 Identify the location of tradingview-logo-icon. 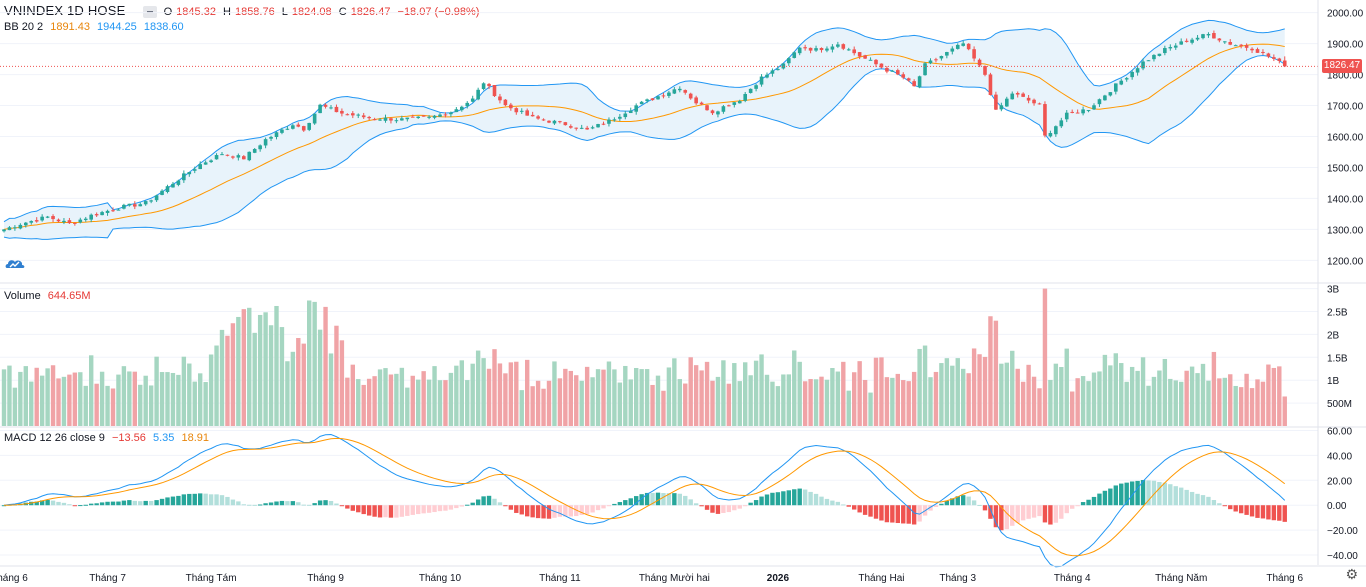
(15, 264).